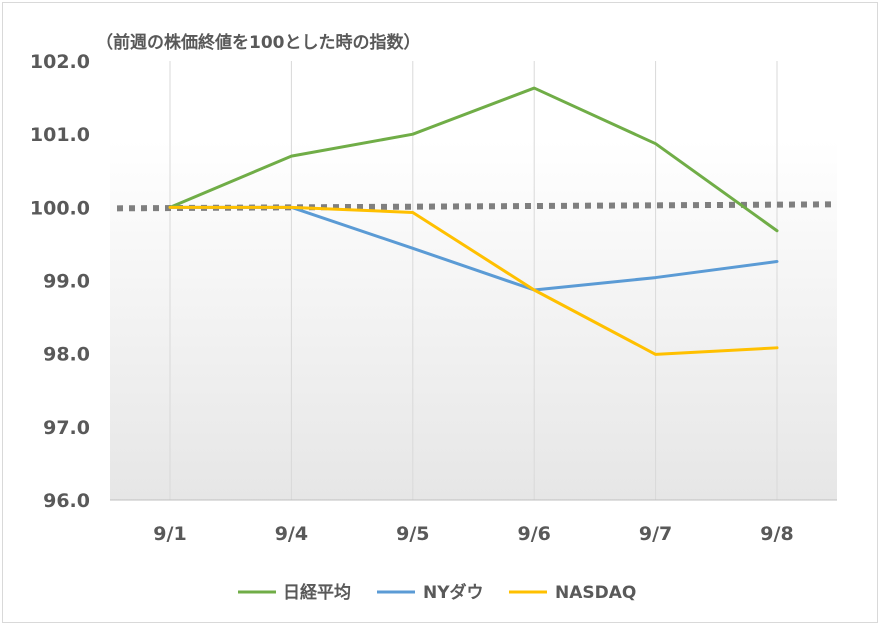  What do you see at coordinates (66, 428) in the screenshot?
I see `y-tick-label: 97.0` at bounding box center [66, 428].